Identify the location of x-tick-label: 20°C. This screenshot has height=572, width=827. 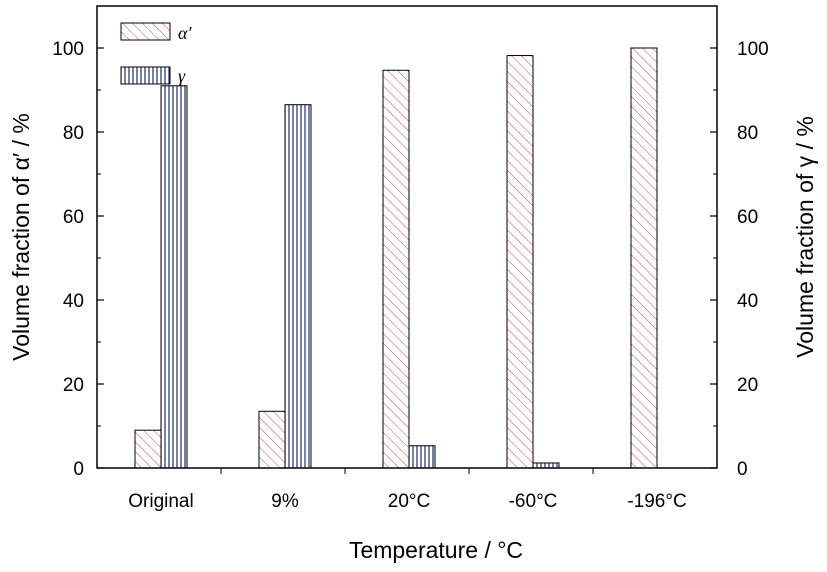
(409, 501).